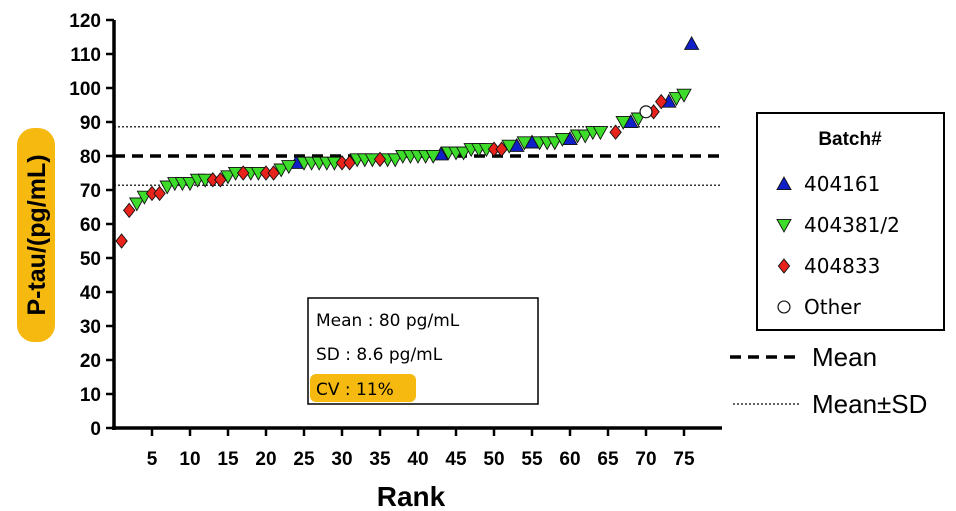  I want to click on y-axis-title-highlight, so click(36, 235).